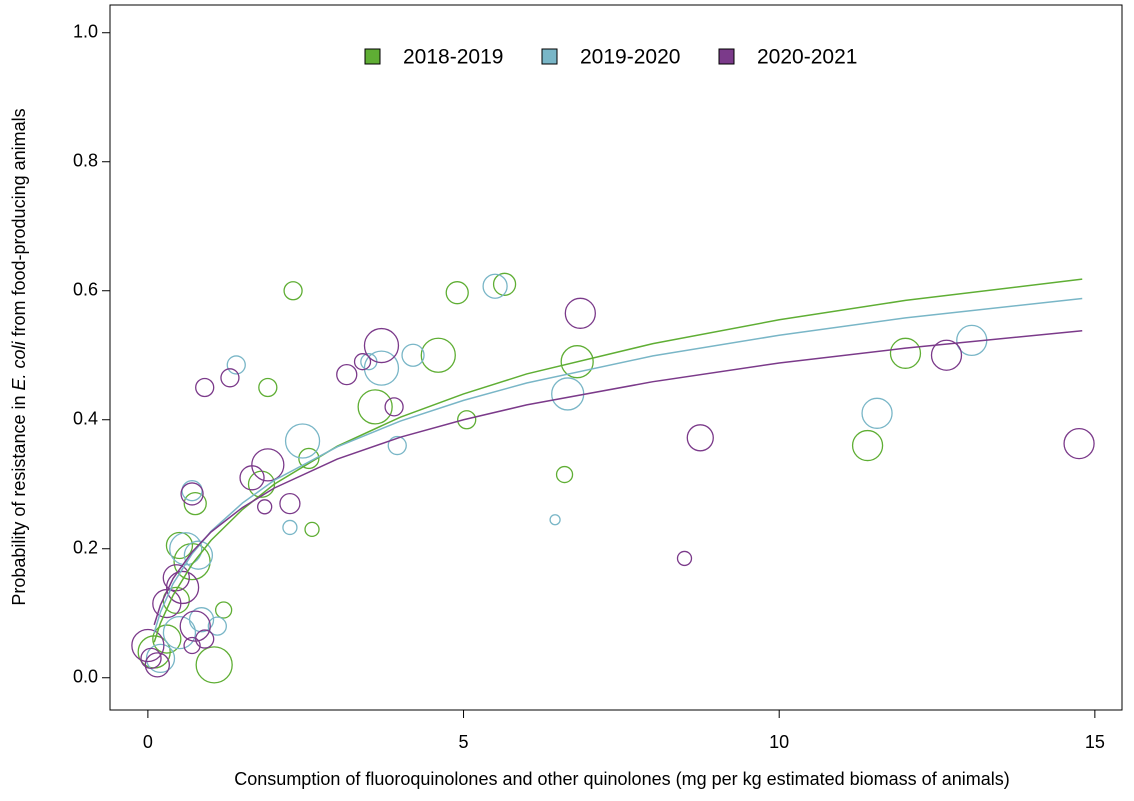 This screenshot has width=1134, height=801. I want to click on y-tick-label: 0.0, so click(85, 676).